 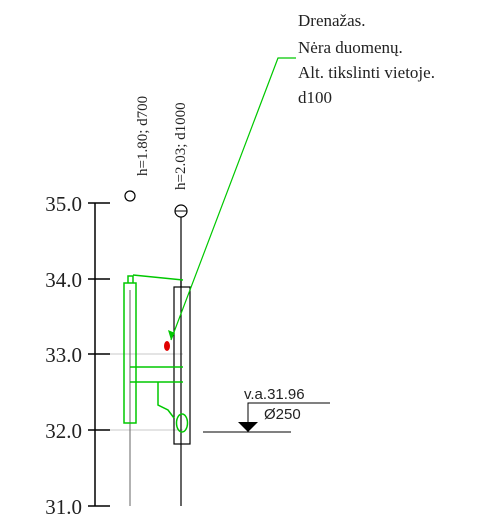 What do you see at coordinates (63, 505) in the screenshot?
I see `scale-label-31: 31.0` at bounding box center [63, 505].